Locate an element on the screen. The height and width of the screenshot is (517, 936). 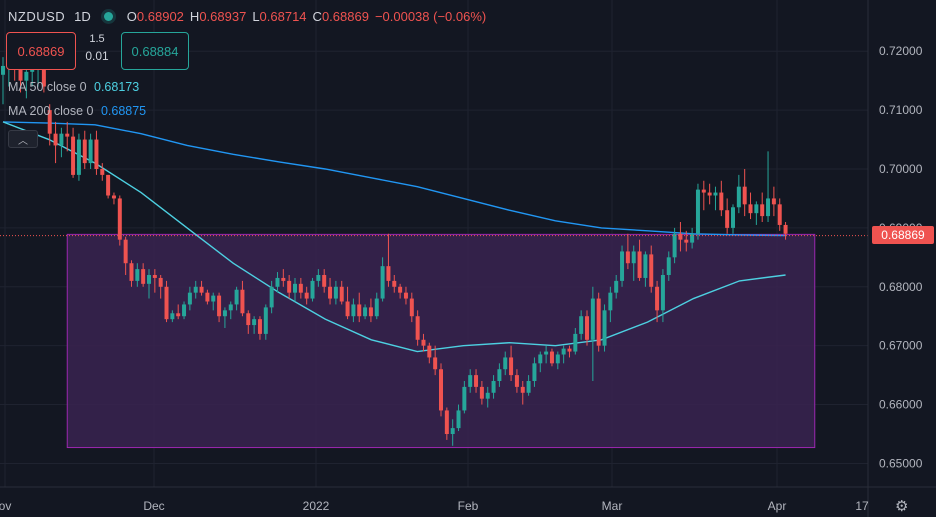
ma50-label: MA 50 close 0 is located at coordinates (47, 87).